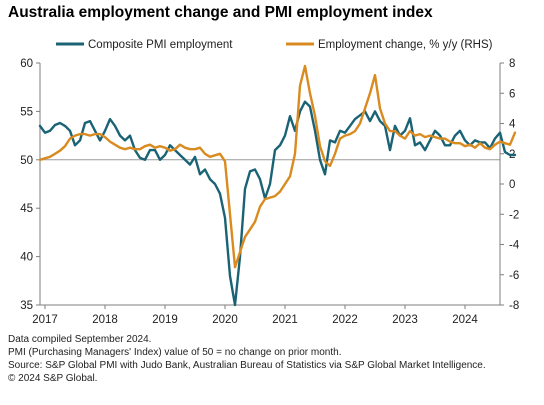 The image size is (544, 405). What do you see at coordinates (225, 320) in the screenshot?
I see `x-axis-tick-label: 2020` at bounding box center [225, 320].